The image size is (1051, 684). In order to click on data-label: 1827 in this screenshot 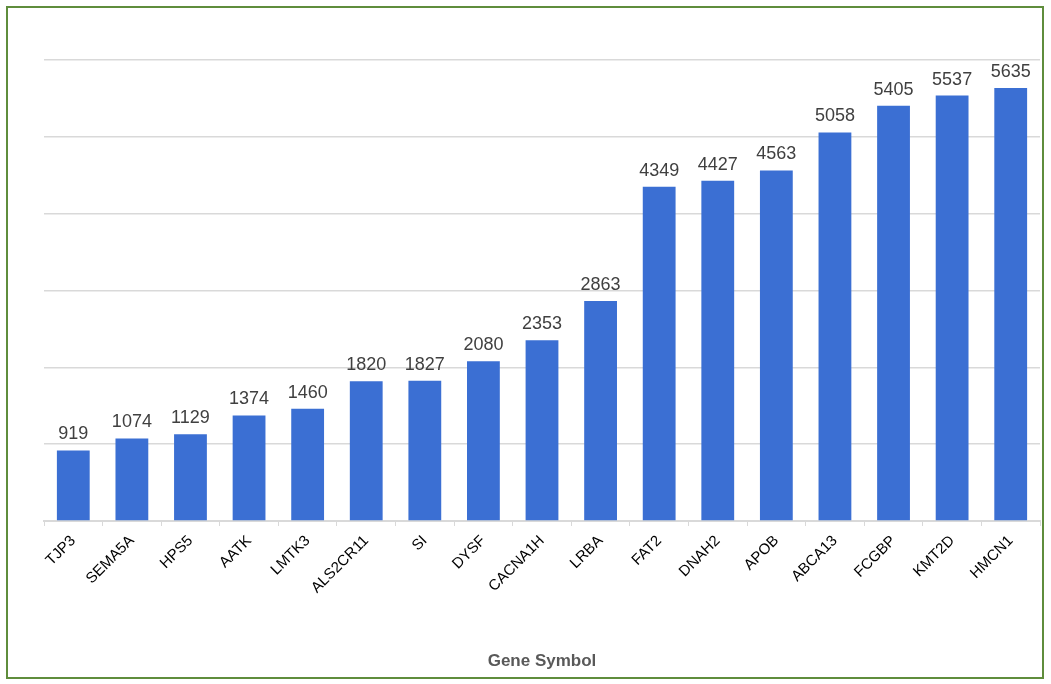, I will do `click(424, 363)`.